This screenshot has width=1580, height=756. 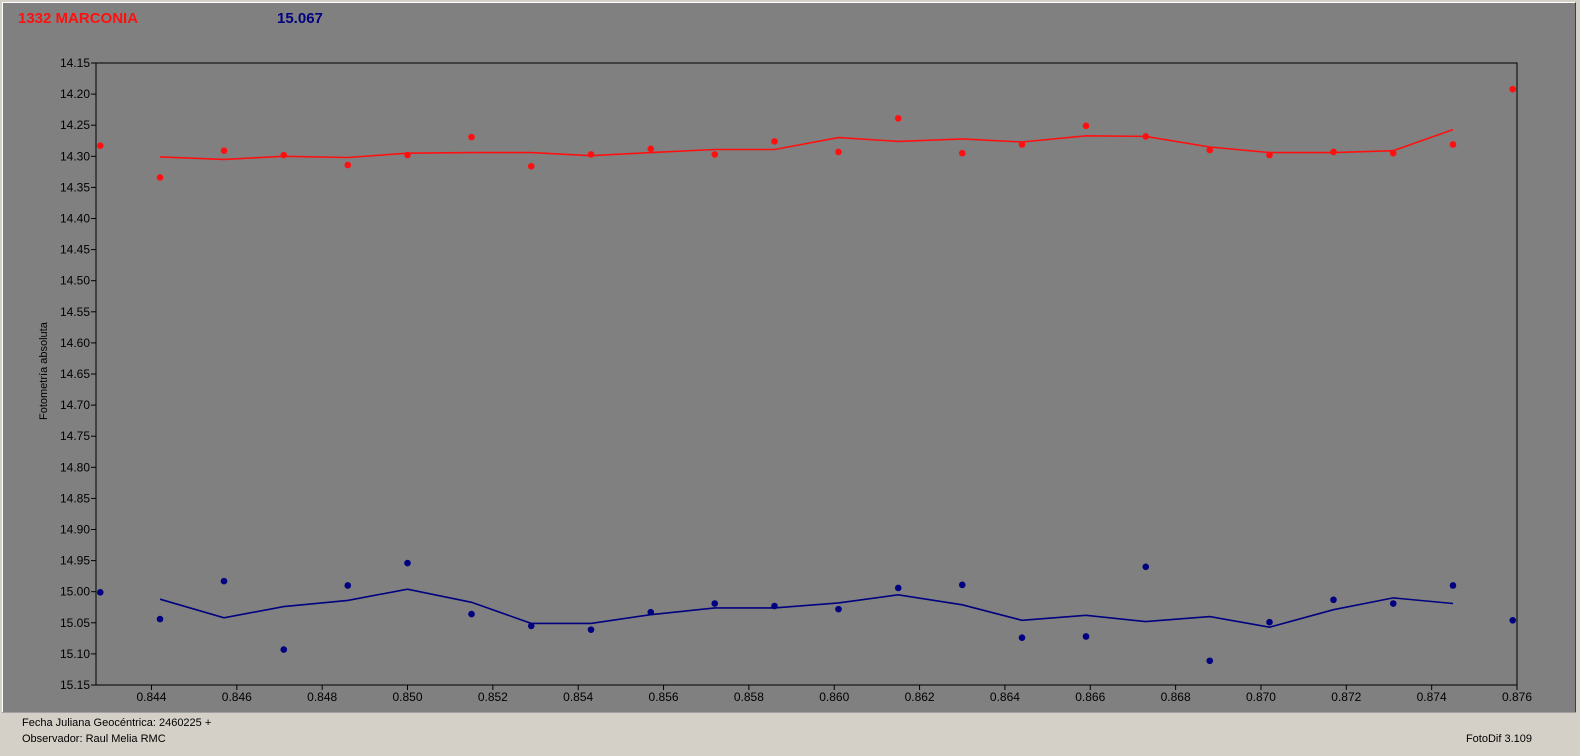 What do you see at coordinates (1176, 697) in the screenshot?
I see `x-tick-label: 0.868` at bounding box center [1176, 697].